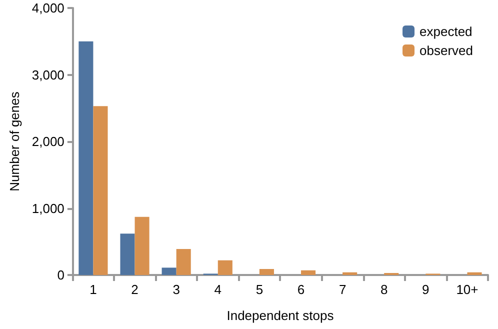 Image resolution: width=498 pixels, height=329 pixels. Describe the element at coordinates (467, 289) in the screenshot. I see `x-tick-label: 10+` at that location.